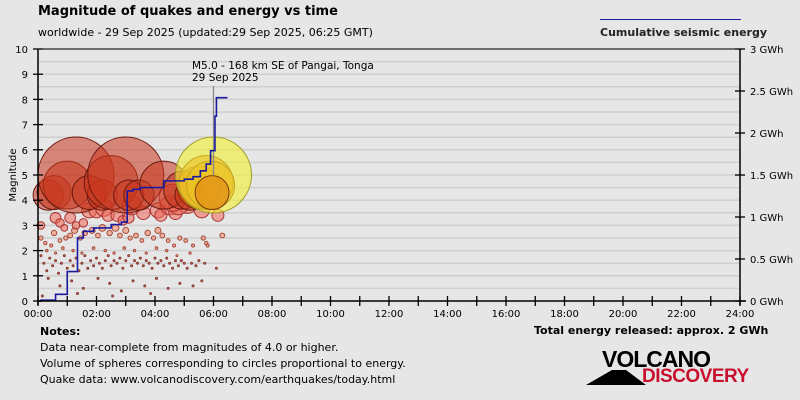 Image resolution: width=800 pixels, height=400 pixels. Describe the element at coordinates (25, 126) in the screenshot. I see `y-tick-label: 7` at that location.